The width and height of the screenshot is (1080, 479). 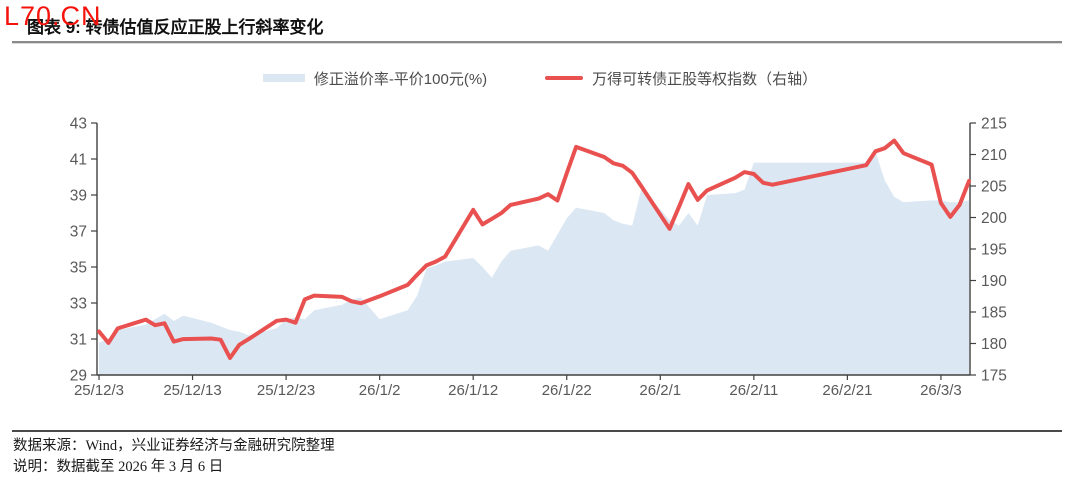 I want to click on source-text: 数据来源：Wind，兴业证券经济与金融研究院整理, so click(x=174, y=446).